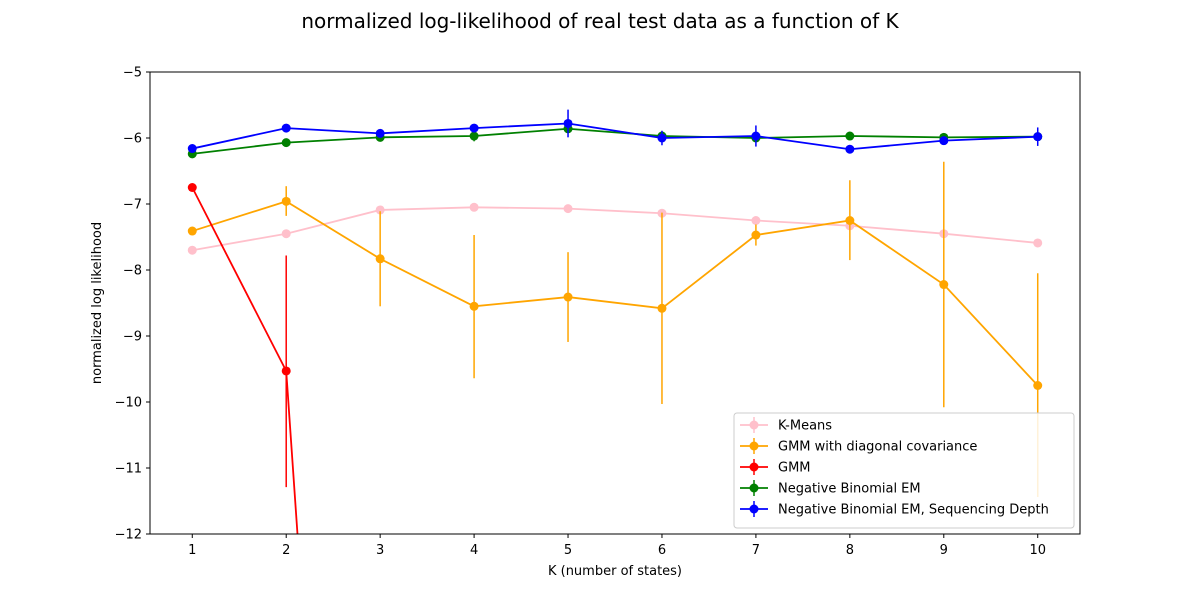 This screenshot has height=600, width=1200. I want to click on y-tick-label: −12, so click(128, 535).